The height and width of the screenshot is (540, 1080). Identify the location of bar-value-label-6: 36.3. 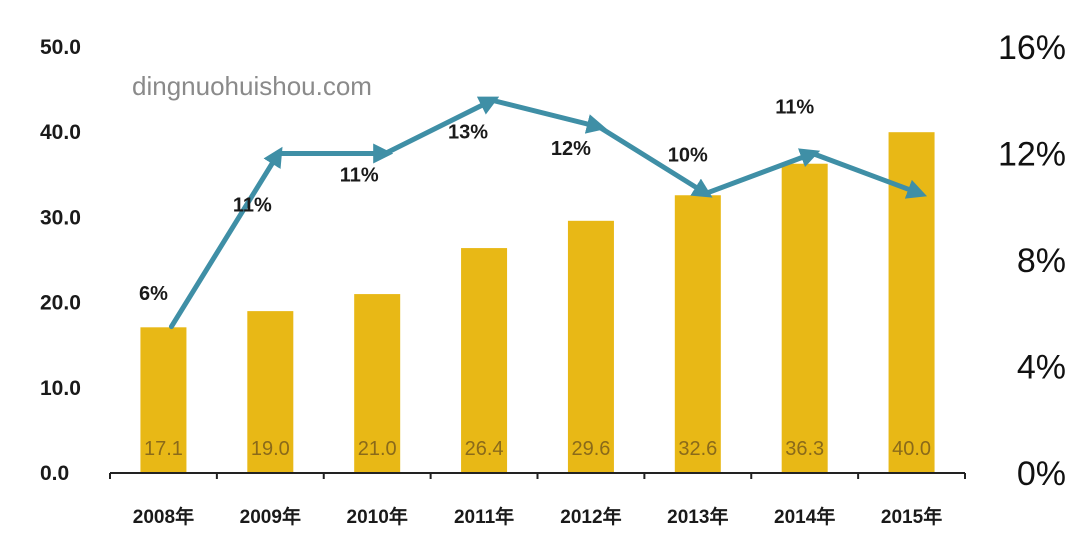
(804, 449).